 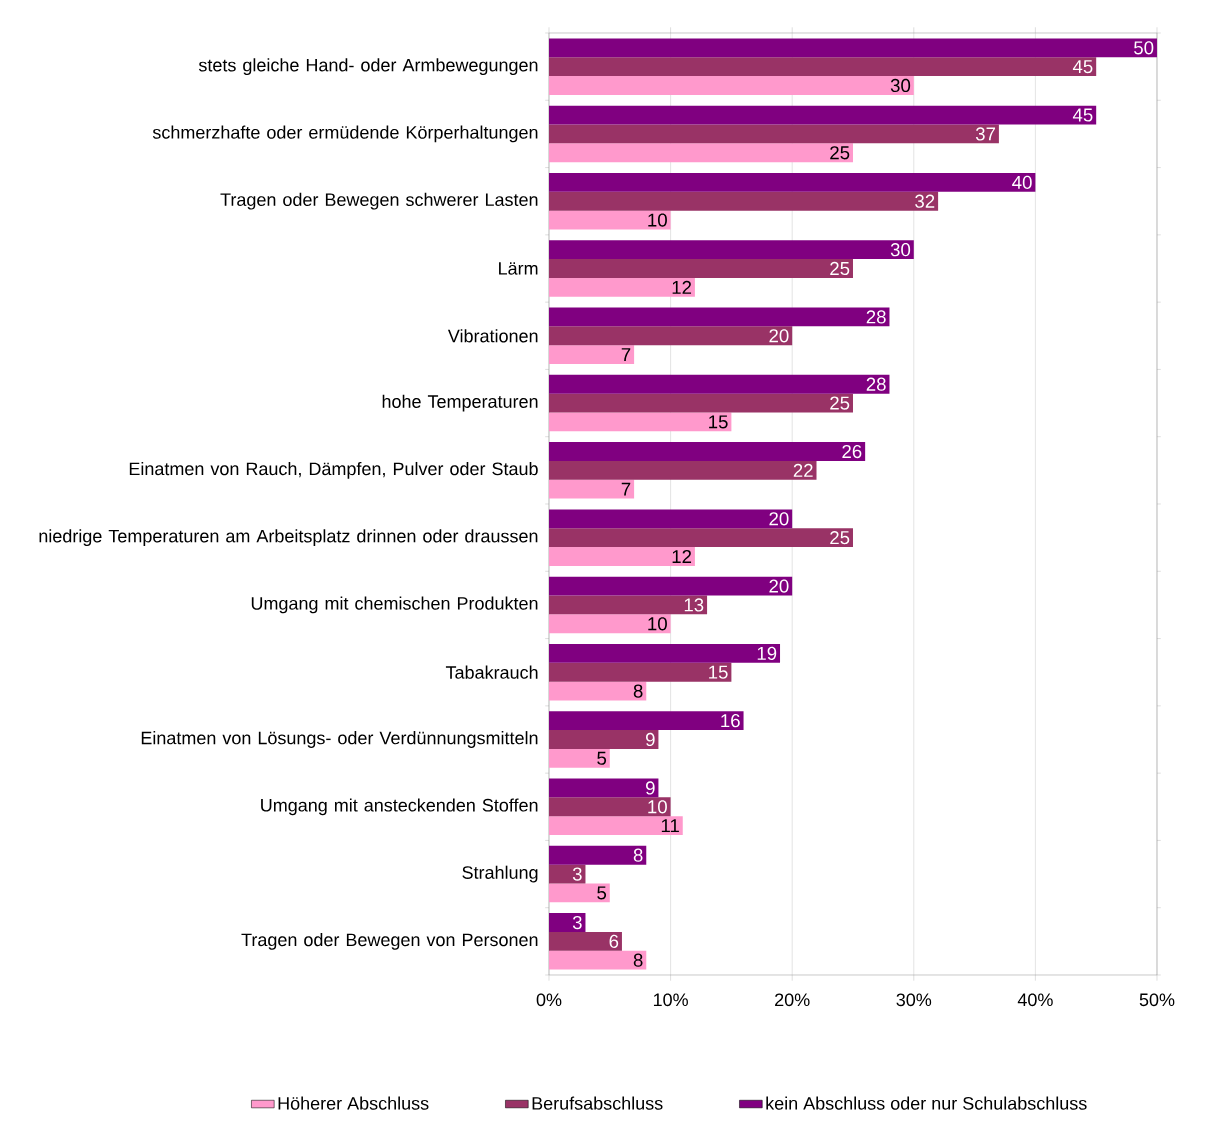 What do you see at coordinates (339, 739) in the screenshot?
I see `y-tick-label: Einatmen von Lösungs- oder Verdünnungsmitteln` at bounding box center [339, 739].